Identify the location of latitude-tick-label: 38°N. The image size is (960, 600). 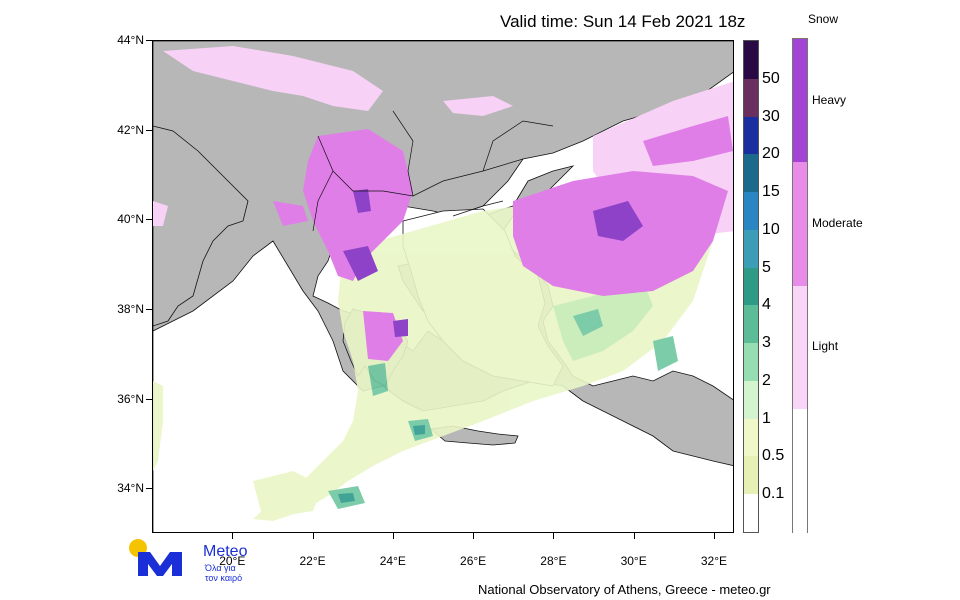
(130, 308).